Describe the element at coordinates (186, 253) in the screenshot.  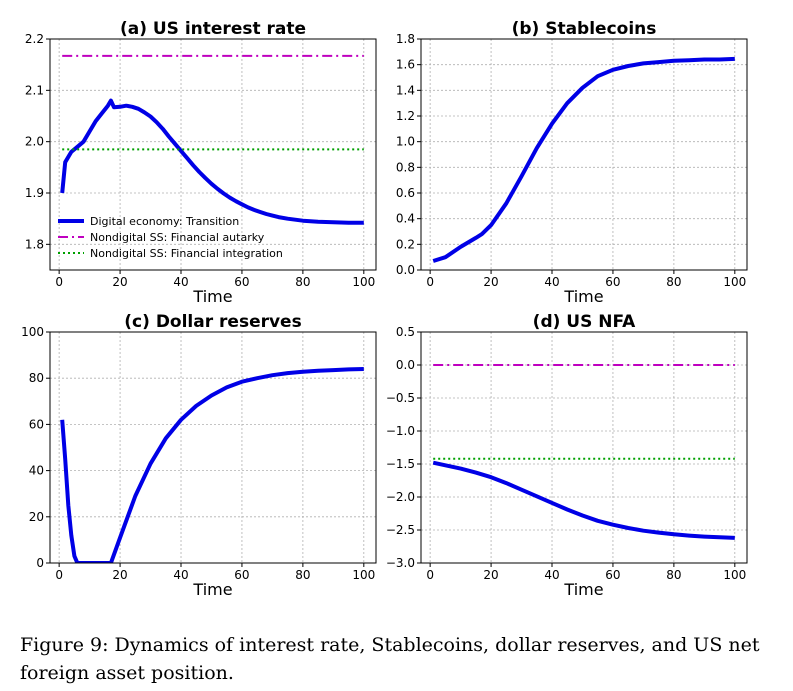
I see `legend-label-3: Nondigital SS: Financial integration` at that location.